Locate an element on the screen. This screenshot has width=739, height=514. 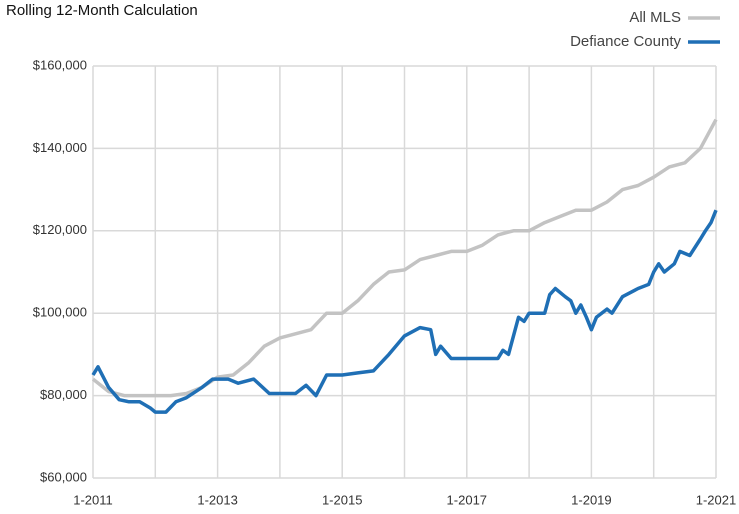
y-tick-label: $120,000 is located at coordinates (60, 229).